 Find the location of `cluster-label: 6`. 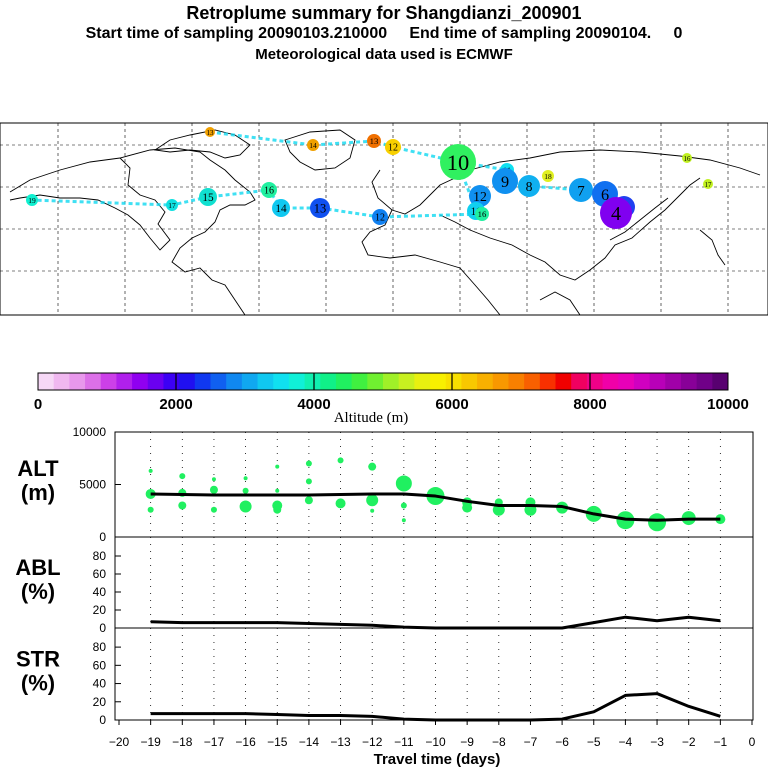

cluster-label: 6 is located at coordinates (605, 195).